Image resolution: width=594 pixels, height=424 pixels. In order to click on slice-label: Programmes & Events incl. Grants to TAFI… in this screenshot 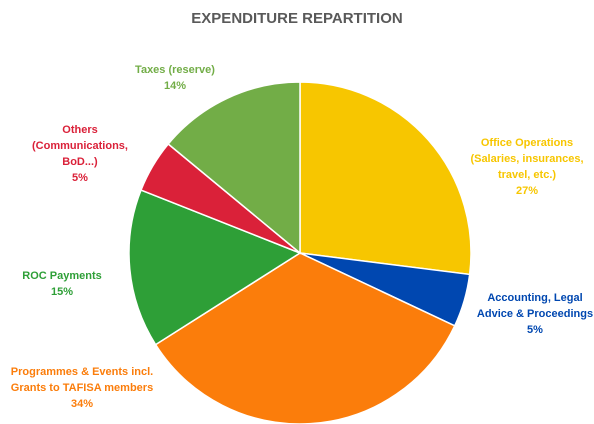, I will do `click(82, 388)`.